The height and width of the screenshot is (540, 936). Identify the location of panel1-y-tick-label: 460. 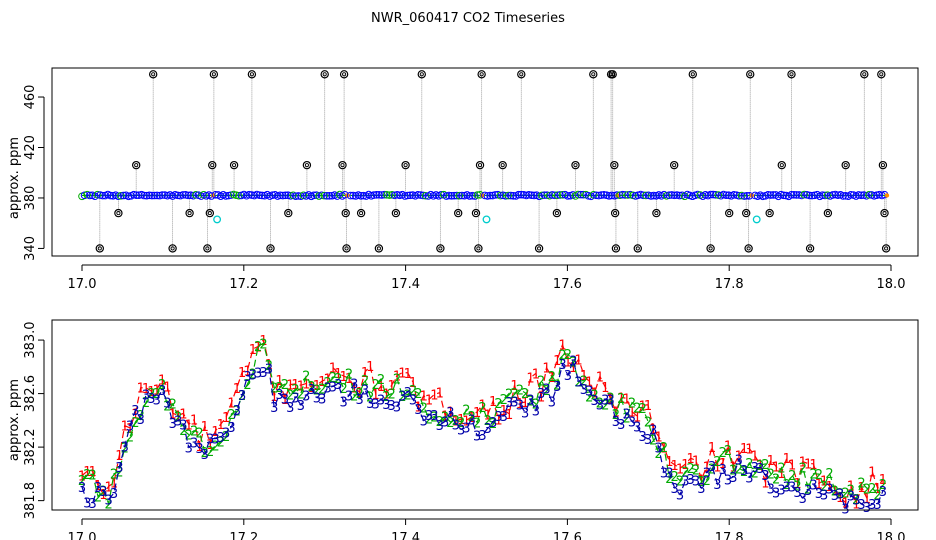
(30, 97).